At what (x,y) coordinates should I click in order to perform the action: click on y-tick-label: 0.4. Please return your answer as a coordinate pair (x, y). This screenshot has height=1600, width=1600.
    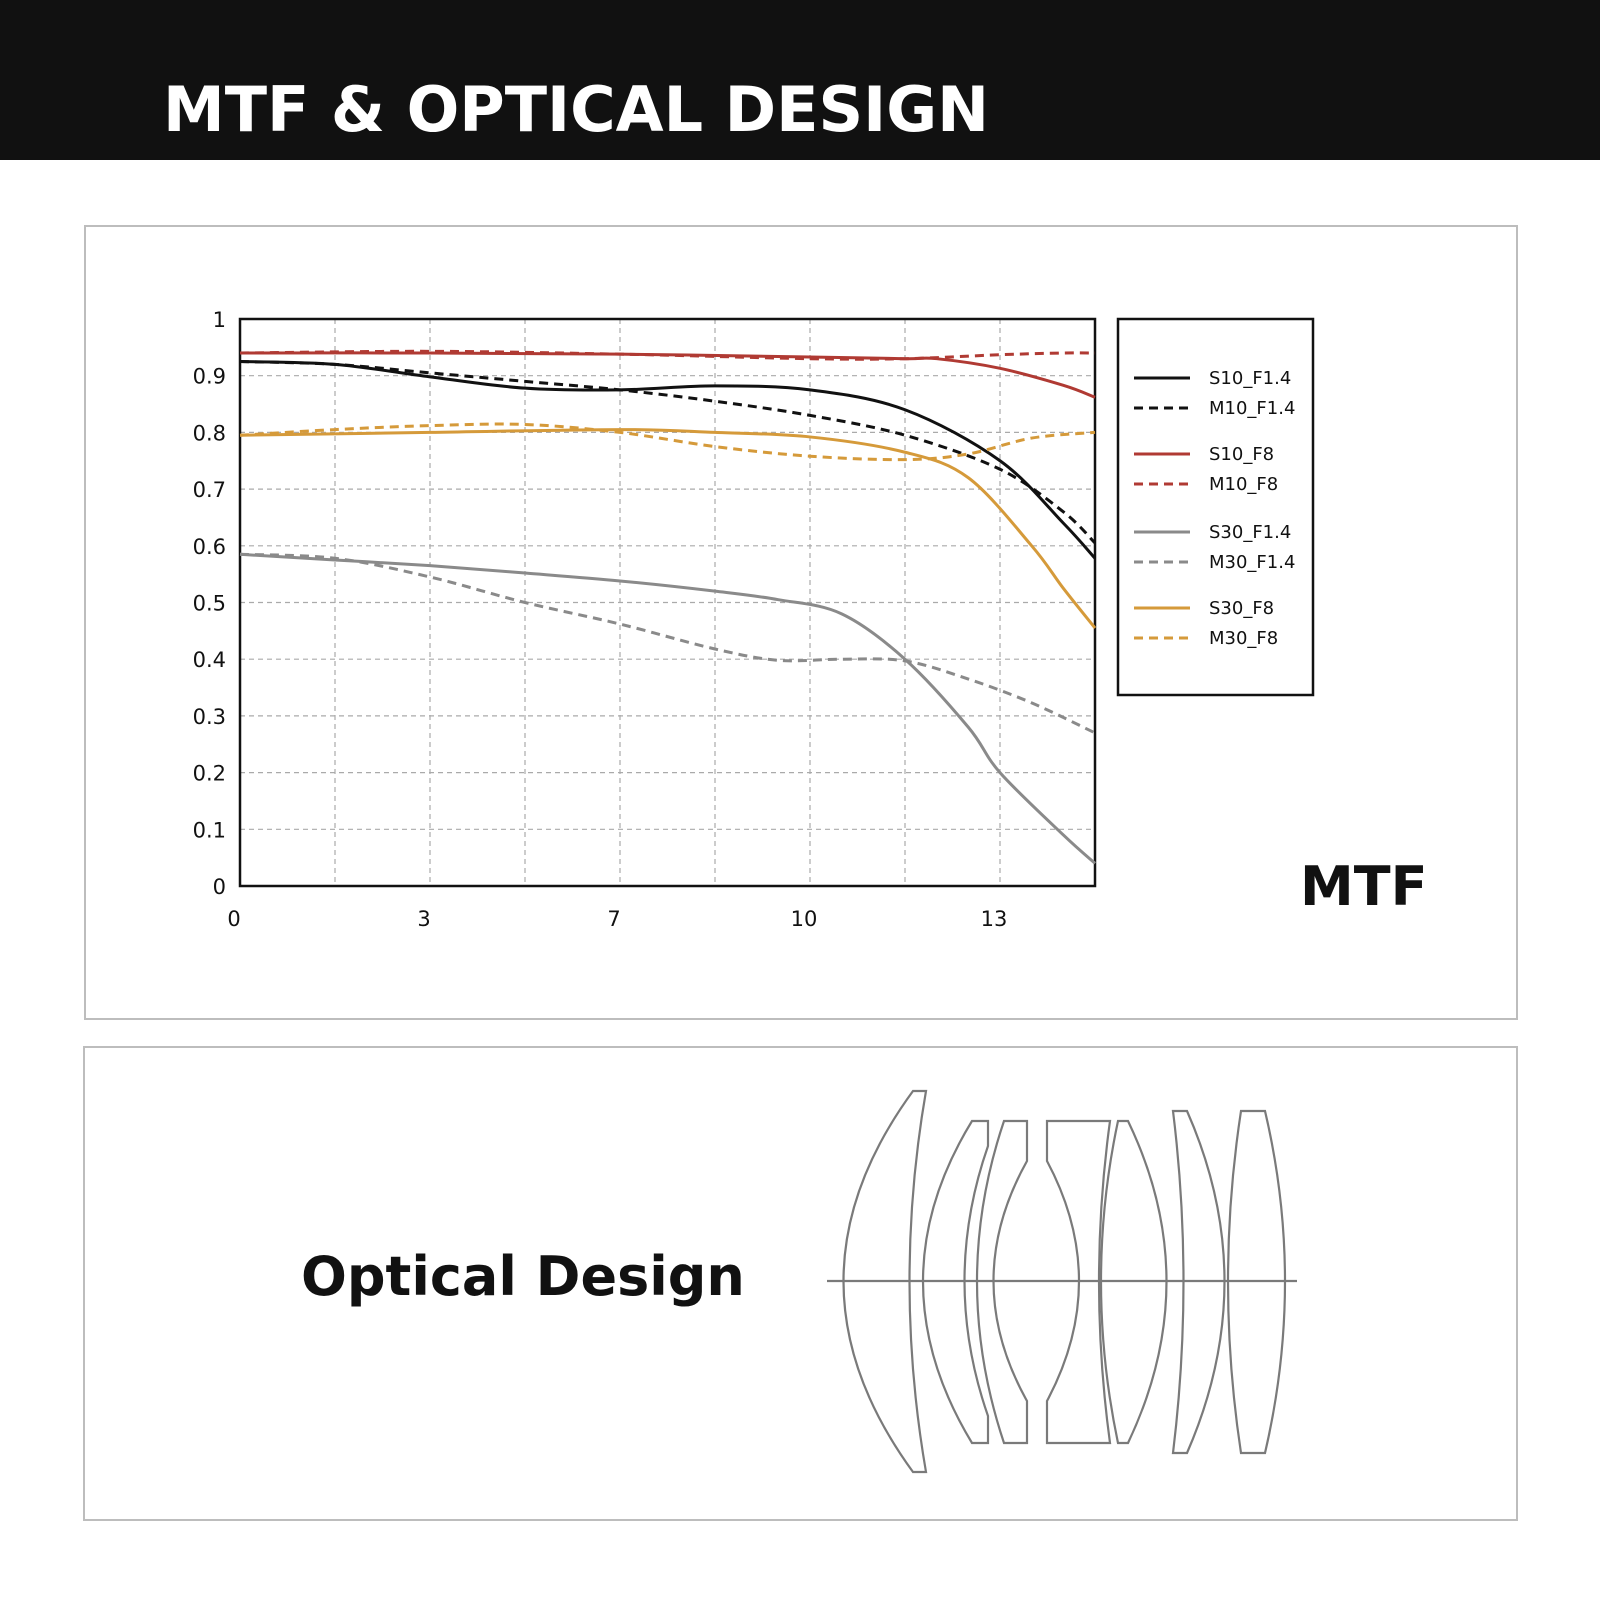
    Looking at the image, I should click on (209, 660).